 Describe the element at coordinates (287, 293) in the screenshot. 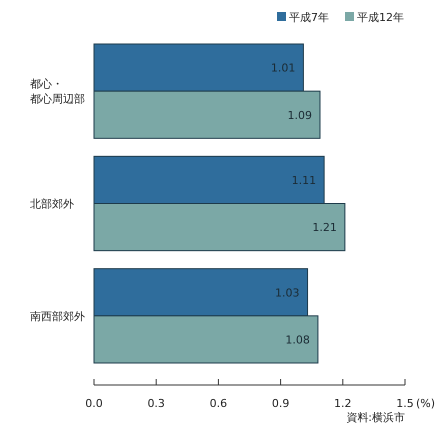

I see `data-label: 1.03` at that location.